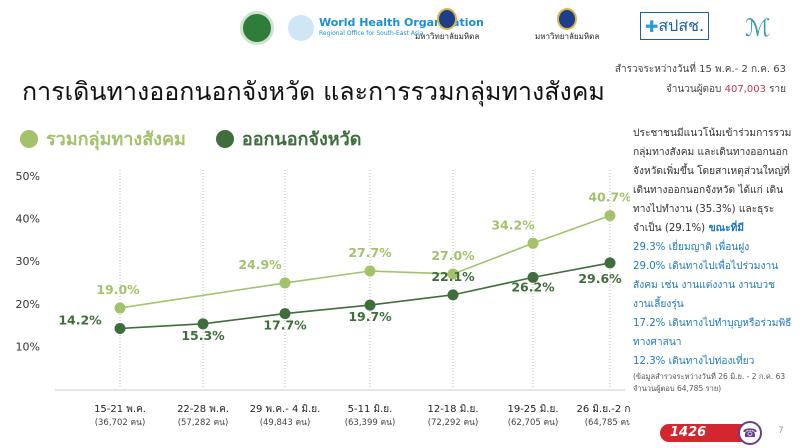  What do you see at coordinates (694, 361) in the screenshot?
I see `reason-item: 12.3% เดินทางไปท่องเที่ยว` at bounding box center [694, 361].